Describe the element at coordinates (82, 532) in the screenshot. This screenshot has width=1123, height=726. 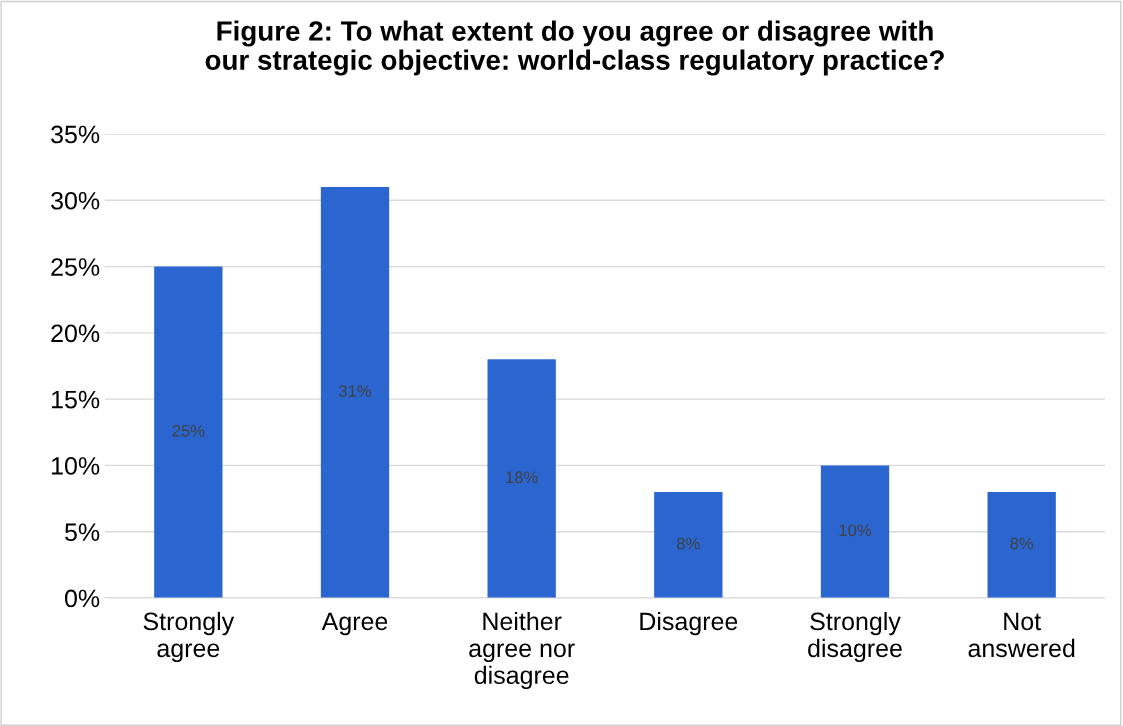
I see `y-tick-label: 5%` at that location.